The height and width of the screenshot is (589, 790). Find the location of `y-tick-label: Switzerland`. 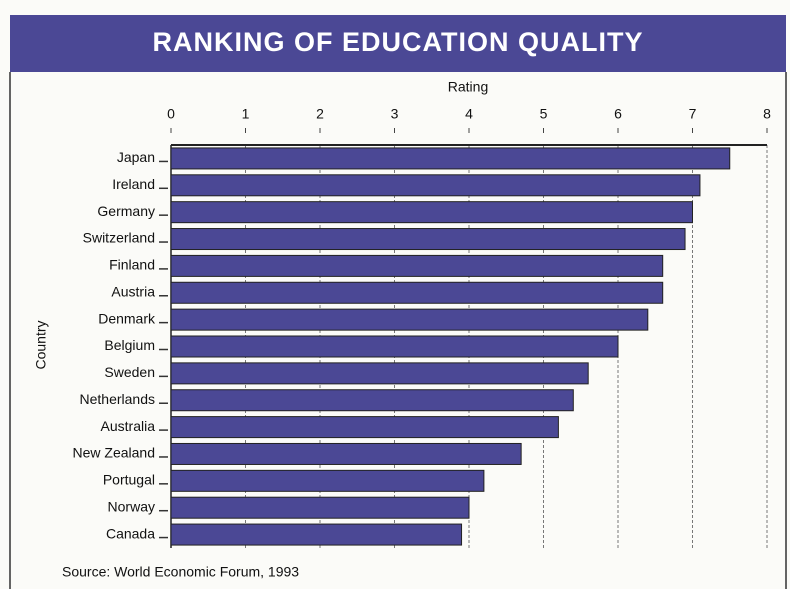

y-tick-label: Switzerland is located at coordinates (119, 238).